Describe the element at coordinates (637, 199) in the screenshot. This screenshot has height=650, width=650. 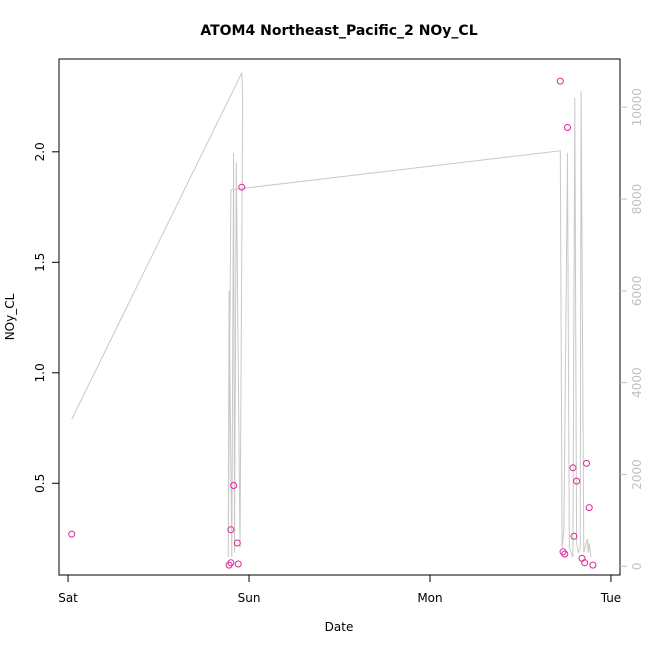
I see `y2-tick-label: 8000` at that location.